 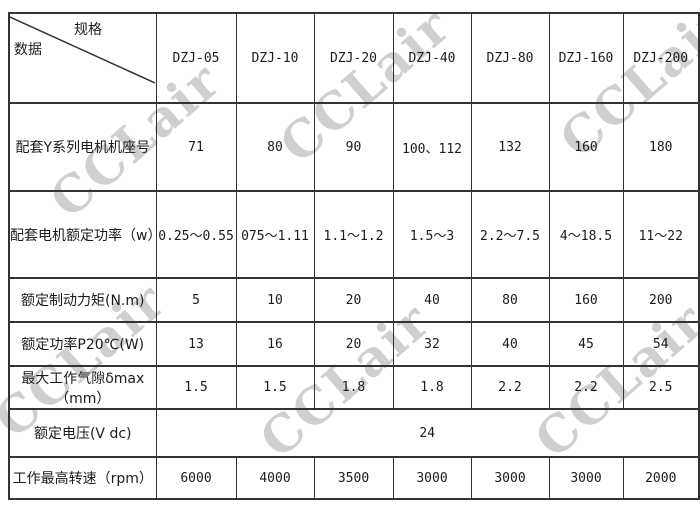 I want to click on value-cell: 32, so click(x=432, y=344).